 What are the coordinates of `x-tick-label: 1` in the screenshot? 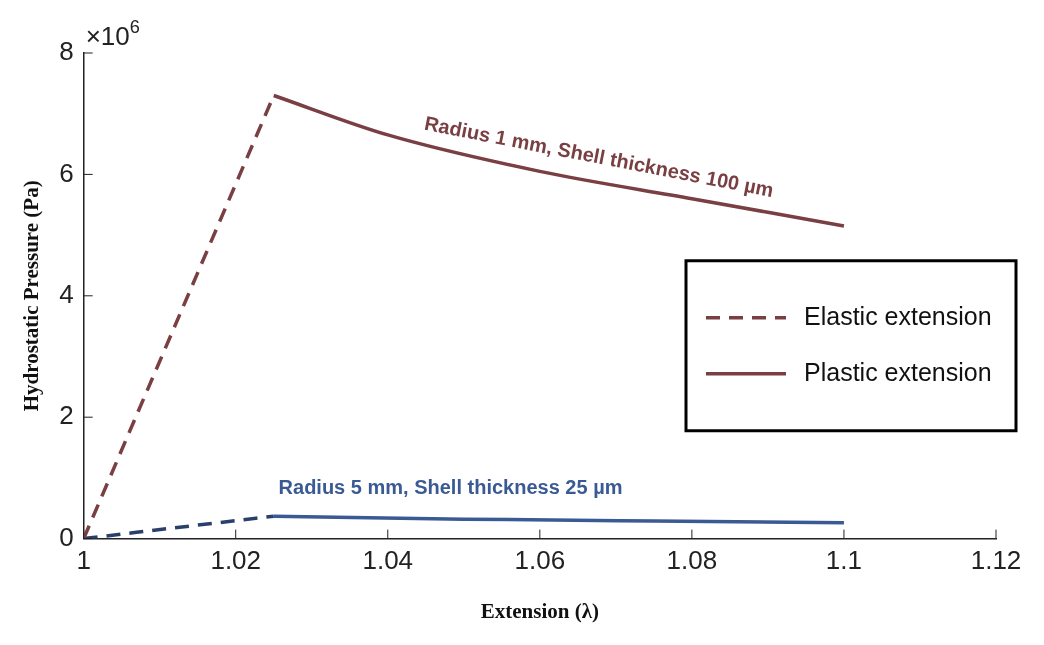 It's located at (83, 560).